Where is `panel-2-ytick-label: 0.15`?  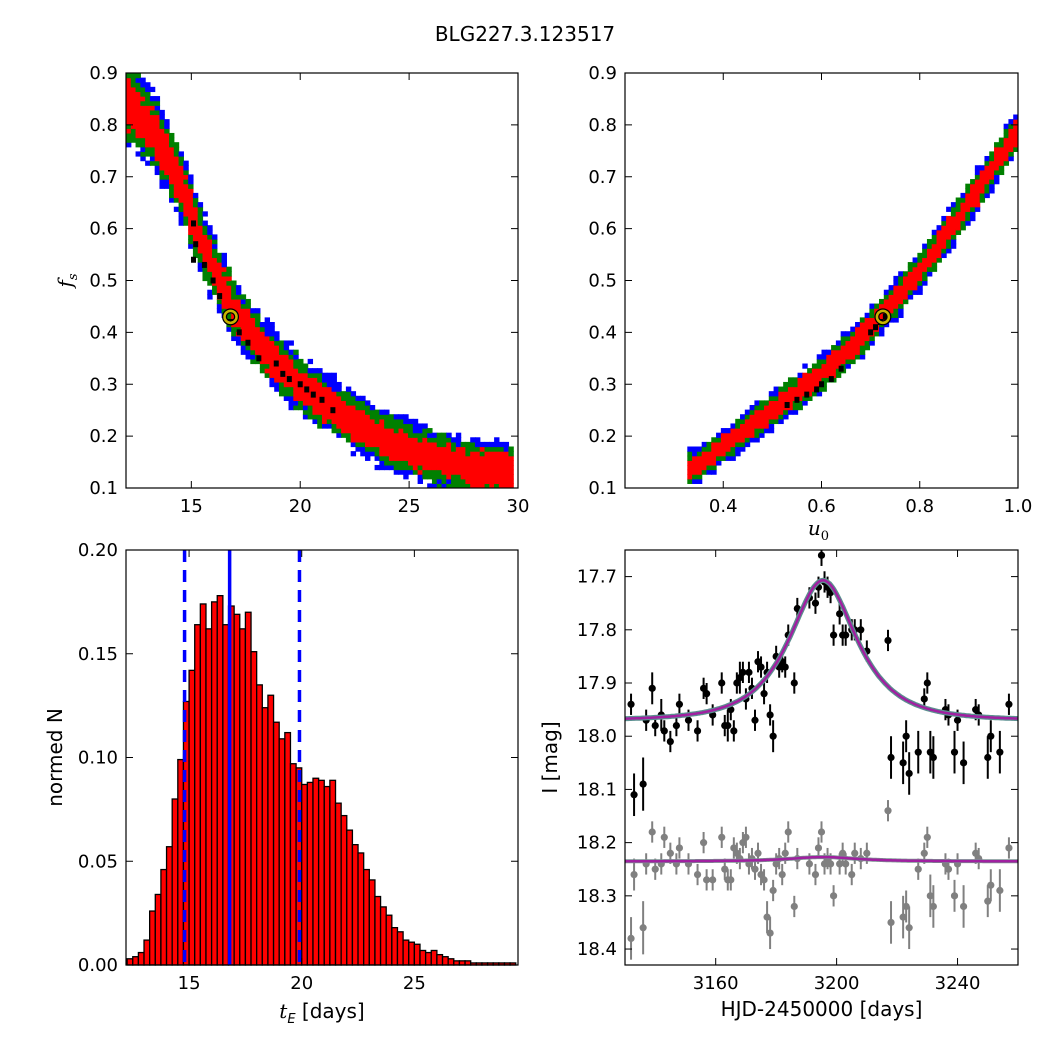 panel-2-ytick-label: 0.15 is located at coordinates (98, 654).